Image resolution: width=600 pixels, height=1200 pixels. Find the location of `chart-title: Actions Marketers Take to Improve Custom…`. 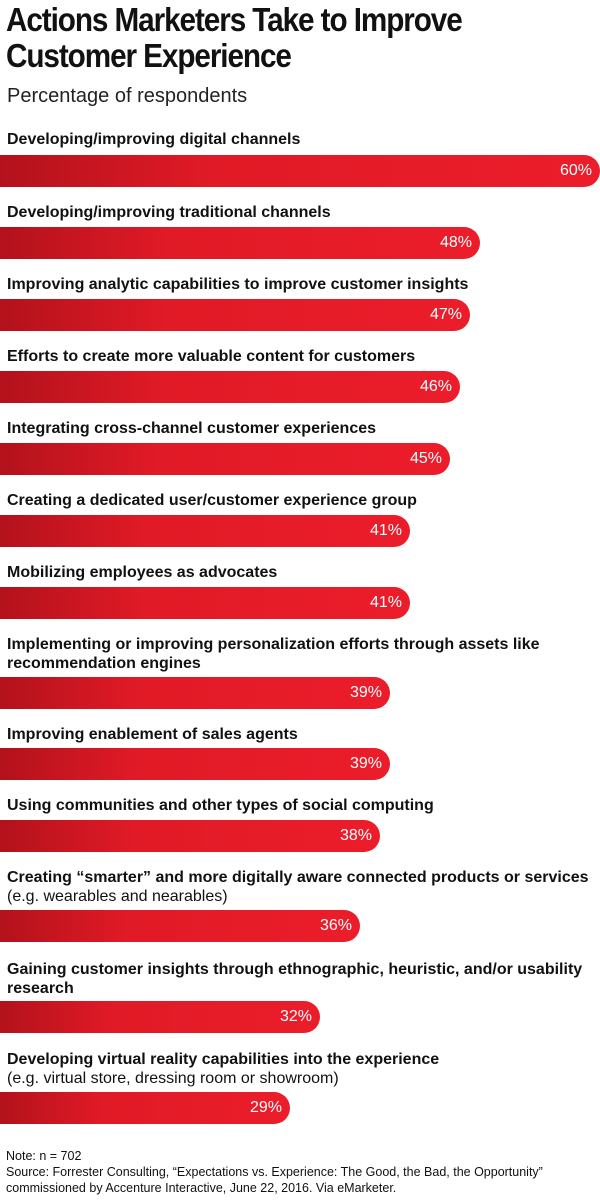

chart-title: Actions Marketers Take to Improve Custom… is located at coordinates (234, 37).